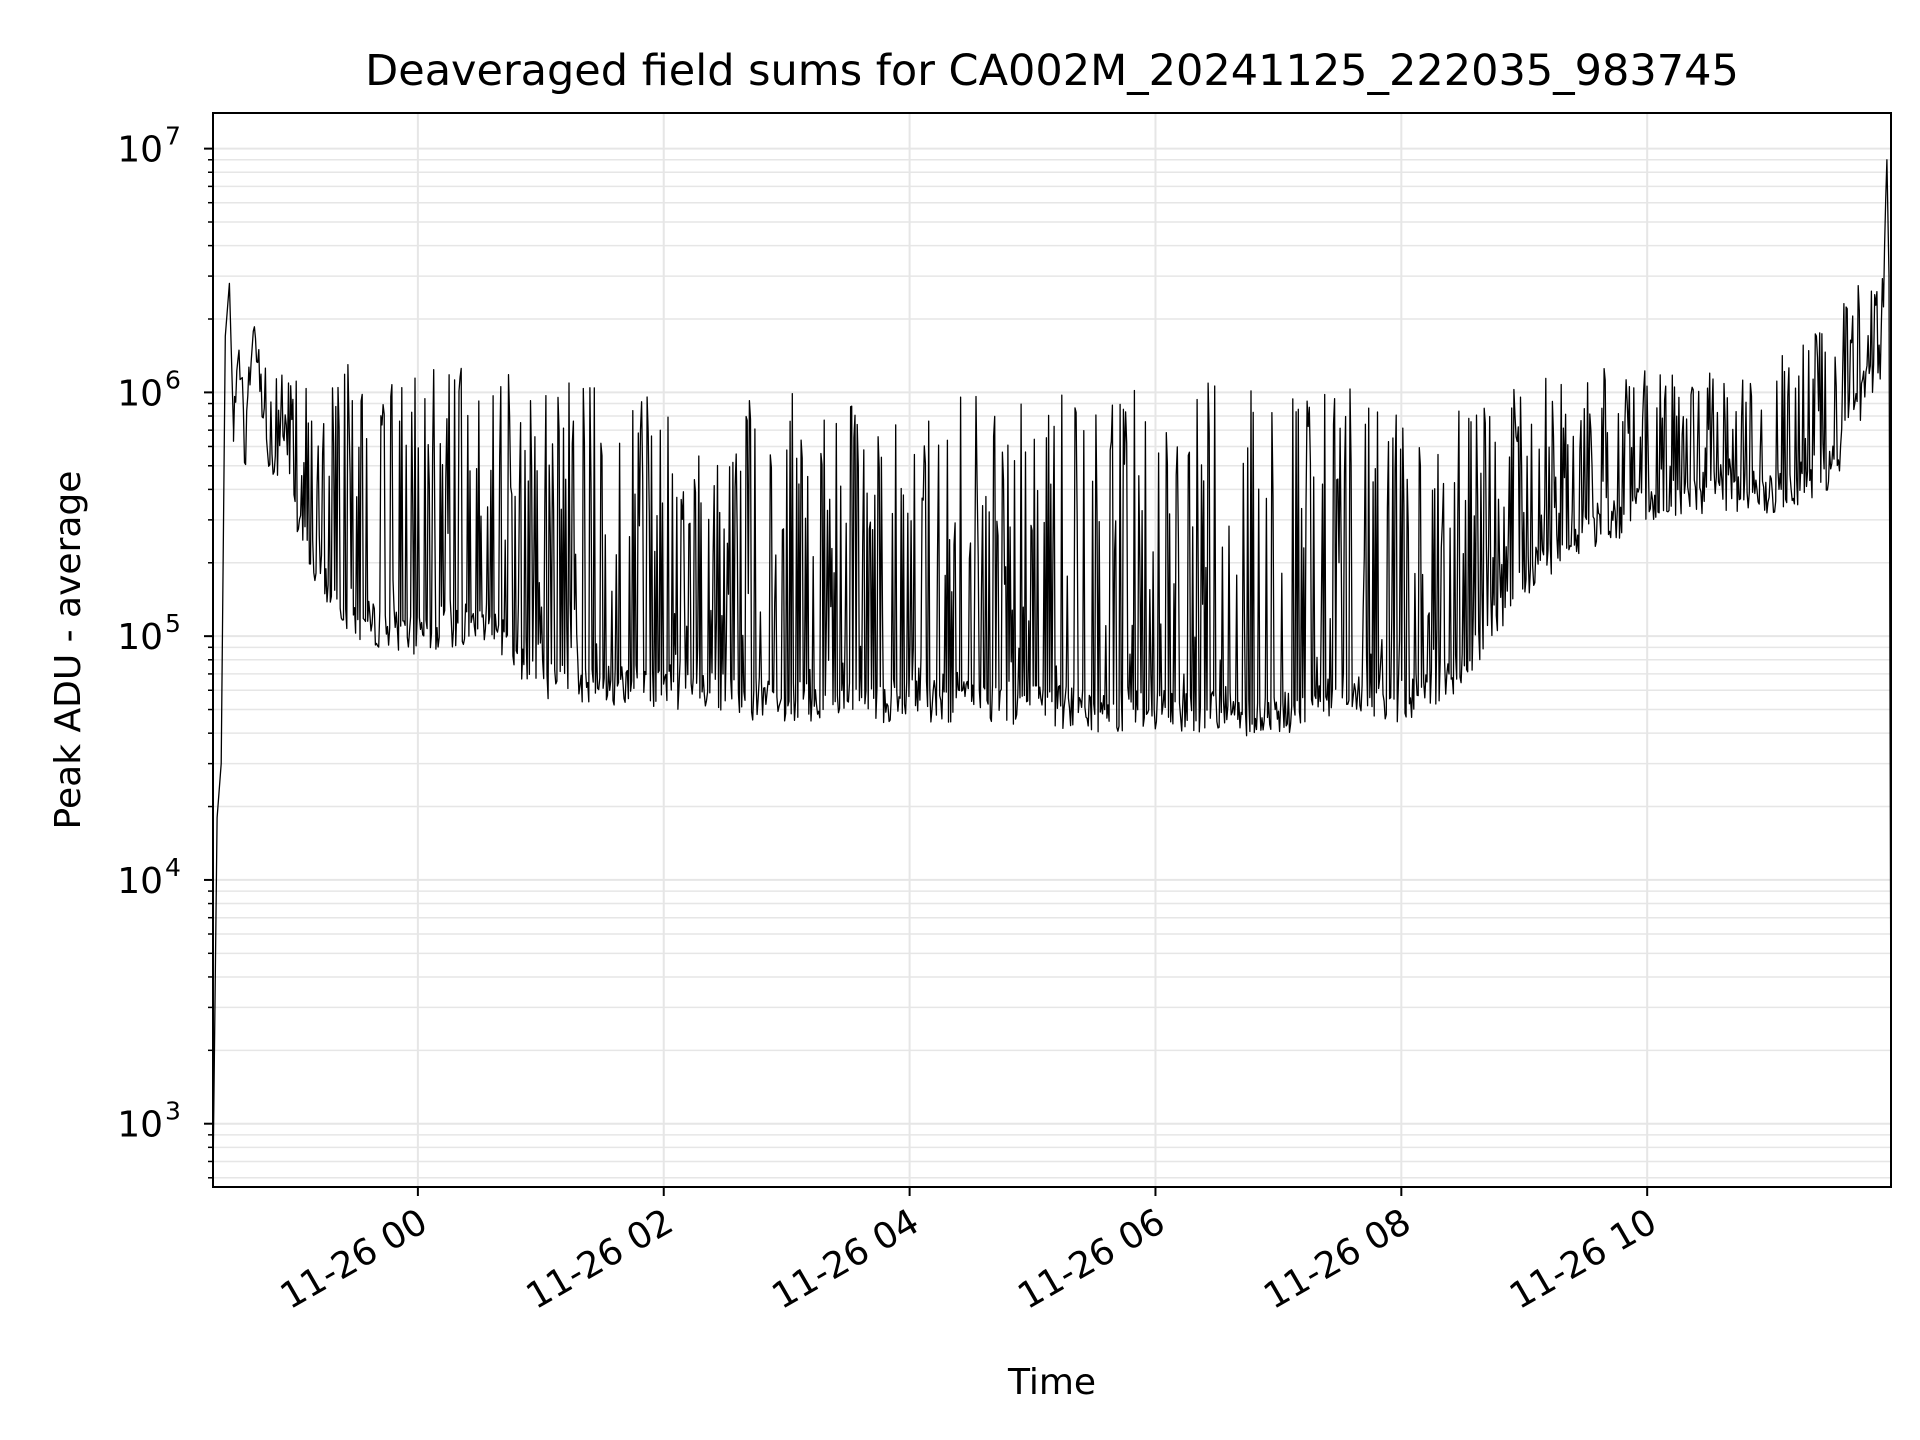  I want to click on y-axis-label: Peak ADU - average, so click(68, 650).